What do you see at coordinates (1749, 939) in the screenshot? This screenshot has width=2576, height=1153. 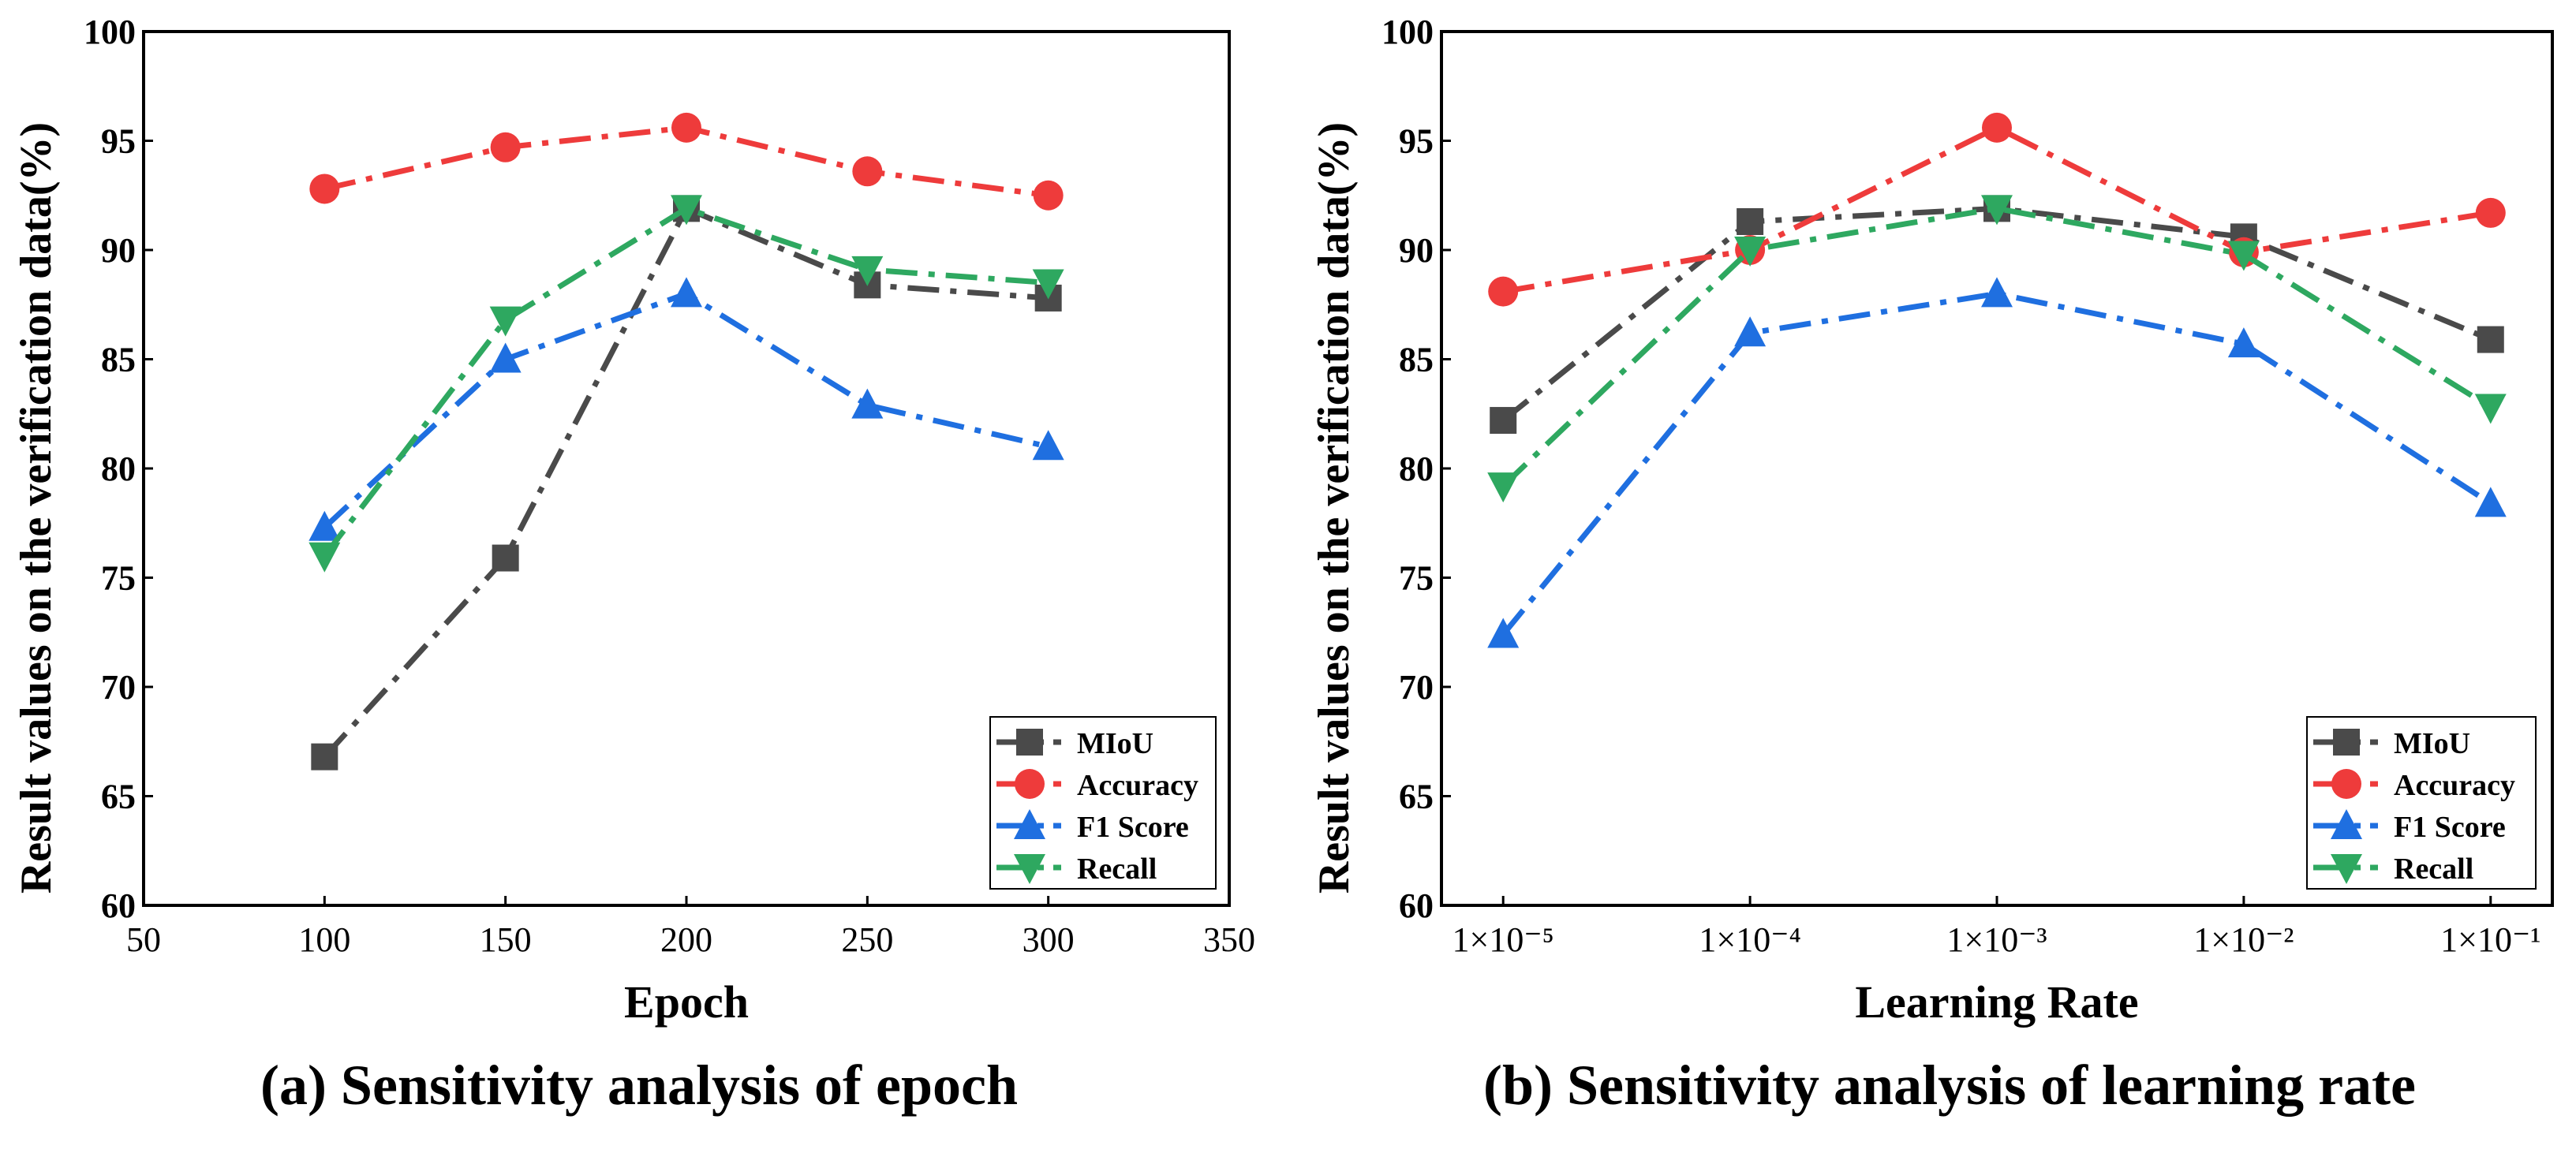 I see `x-tick-label: 1×10⁻⁴` at bounding box center [1749, 939].